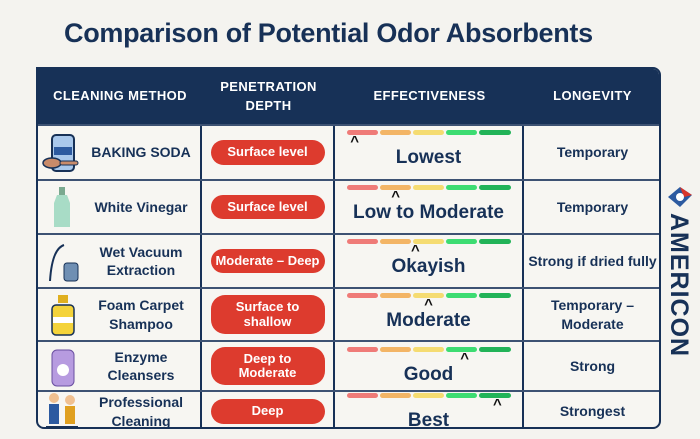  What do you see at coordinates (141, 206) in the screenshot?
I see `method-name: White Vinegar` at bounding box center [141, 206].